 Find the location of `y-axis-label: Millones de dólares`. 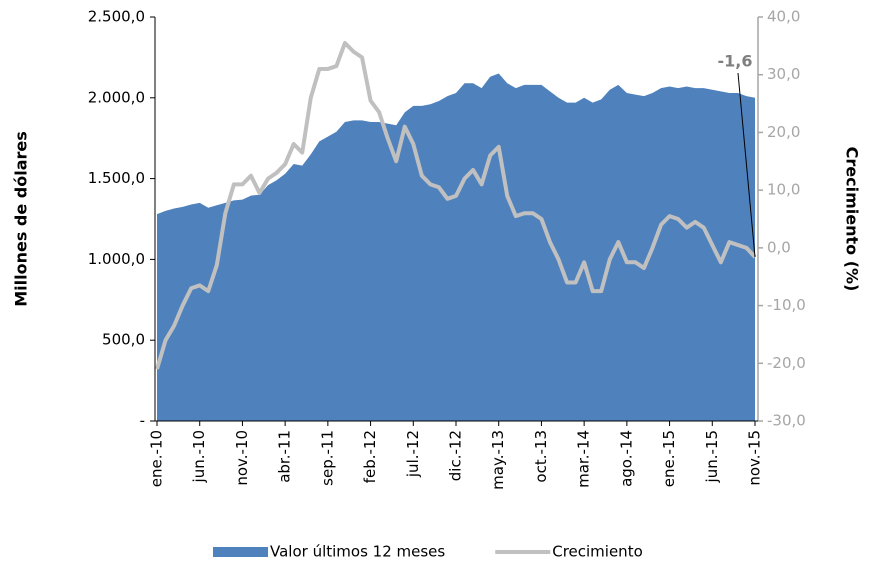

y-axis-label: Millones de dólares is located at coordinates (21, 219).